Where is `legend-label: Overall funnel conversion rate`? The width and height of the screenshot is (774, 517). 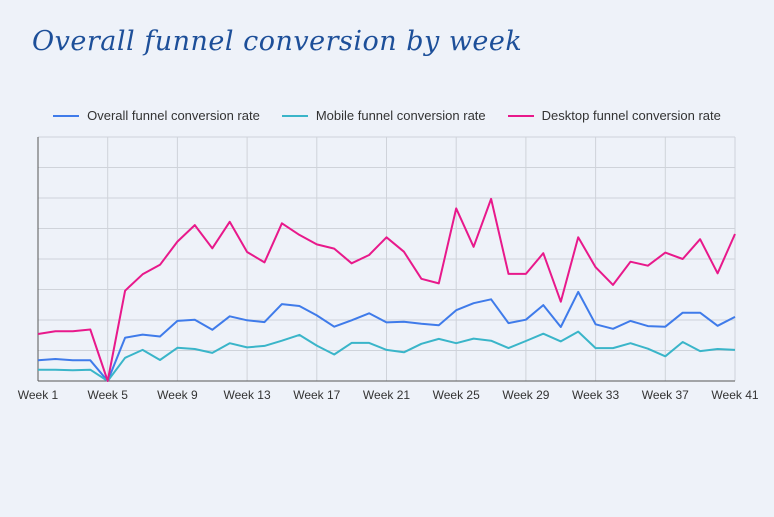
legend-label: Overall funnel conversion rate is located at coordinates (173, 115).